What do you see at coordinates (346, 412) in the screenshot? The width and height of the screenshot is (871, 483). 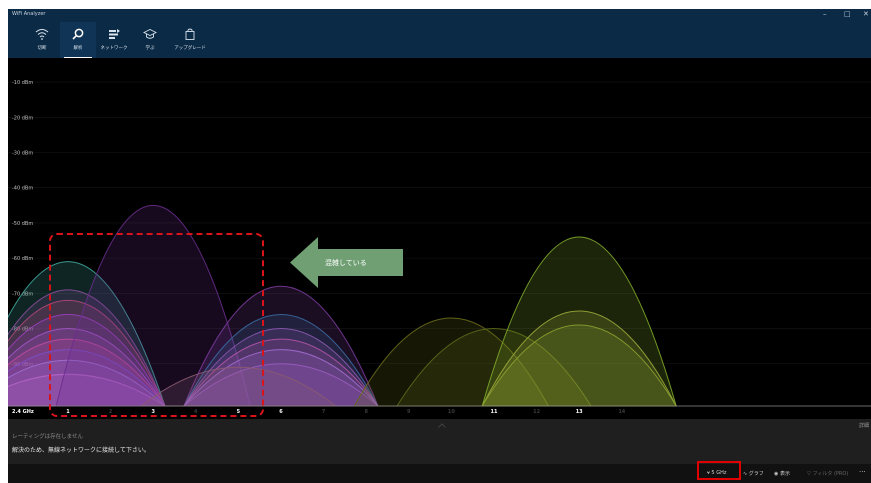 I see `x-axis-labels: 1 2 3 4 5 6 7 8 9 10 11 12 13 14` at bounding box center [346, 412].